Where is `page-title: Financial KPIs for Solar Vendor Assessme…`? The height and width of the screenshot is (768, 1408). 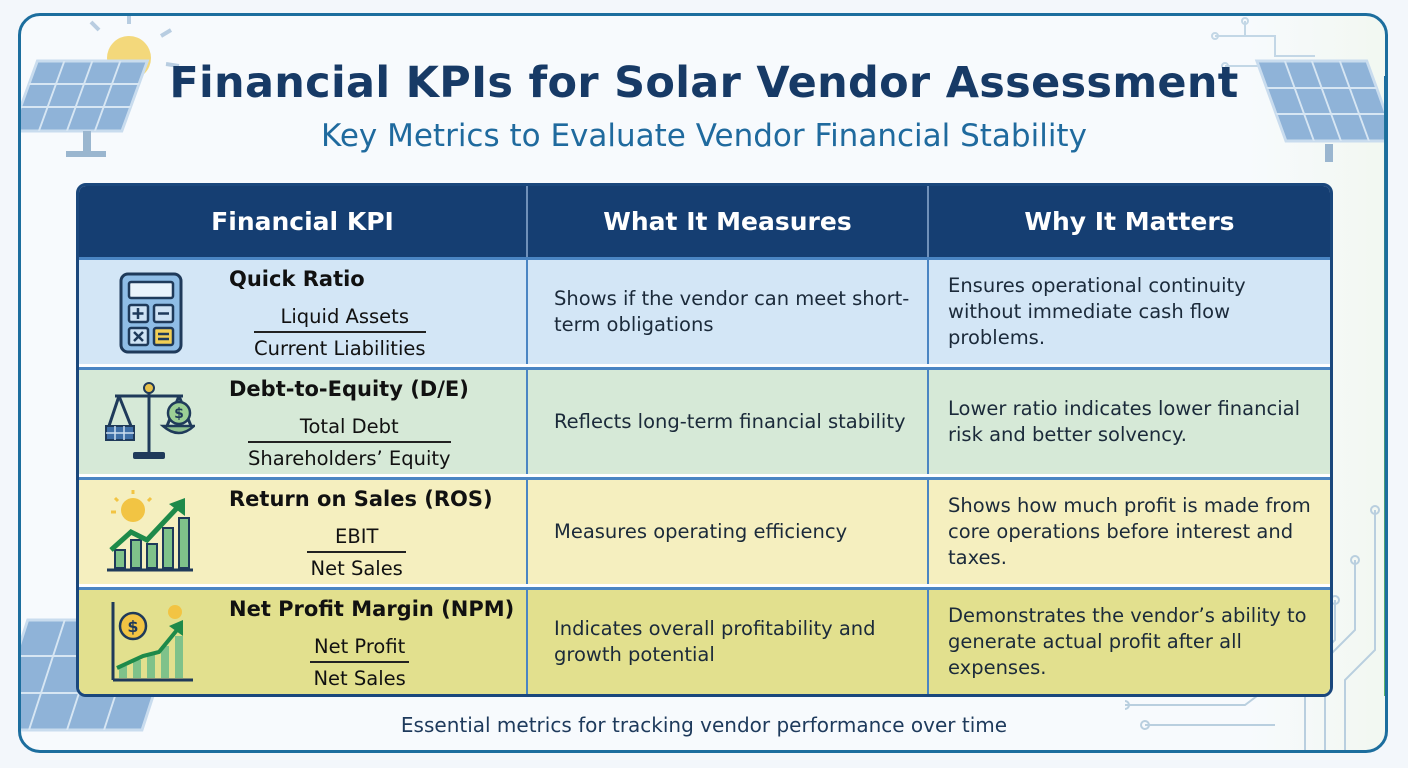
page-title: Financial KPIs for Solar Vendor Assessme… is located at coordinates (704, 83).